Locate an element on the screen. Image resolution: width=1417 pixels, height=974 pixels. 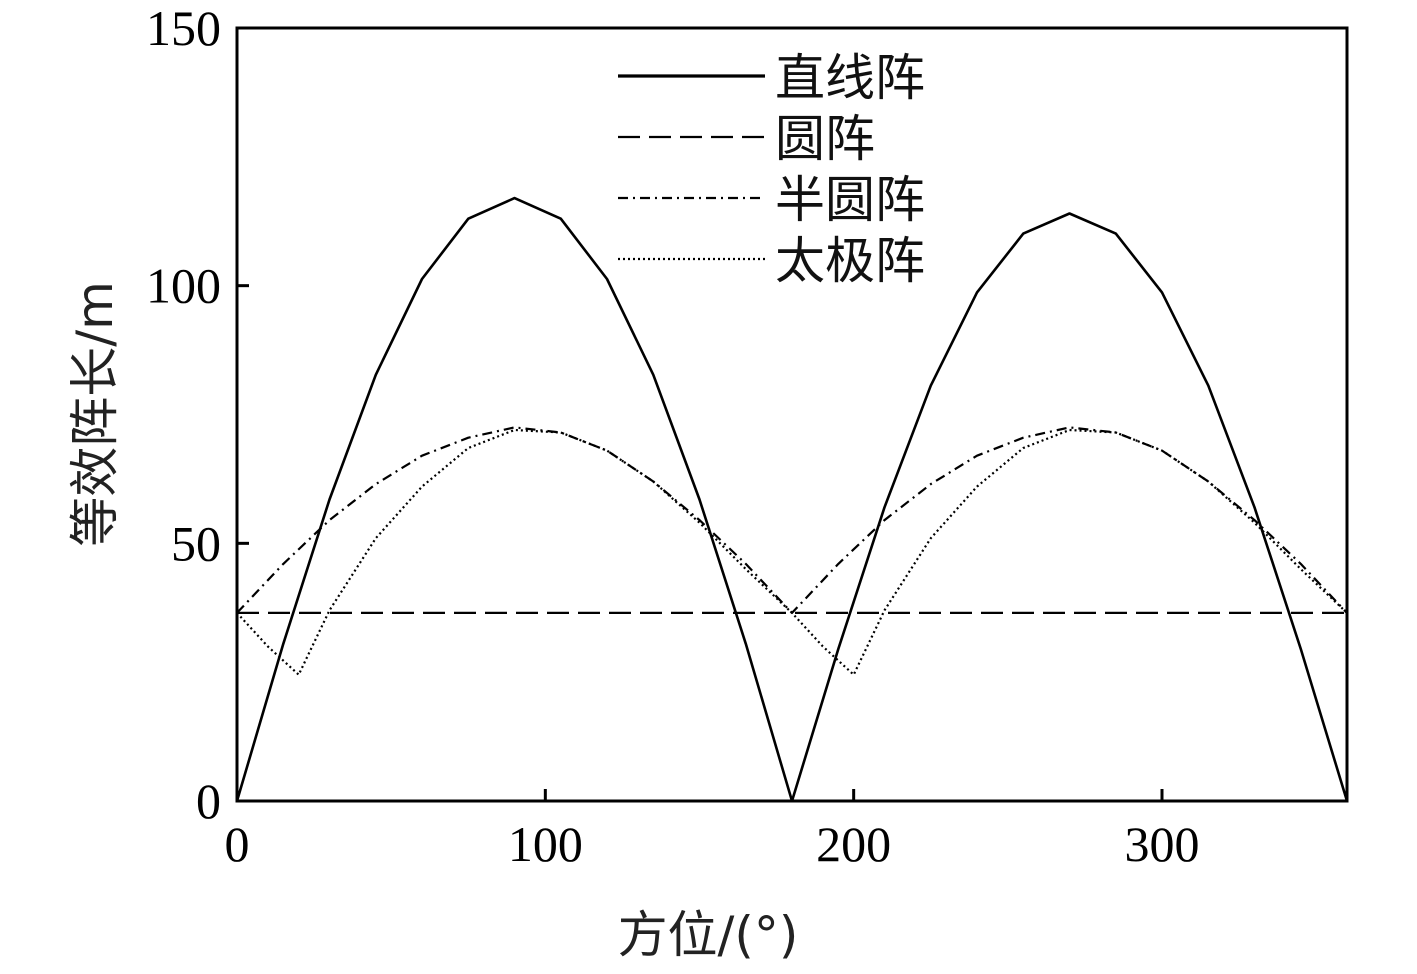
legend-label-3: 半圆阵 is located at coordinates (850, 200).